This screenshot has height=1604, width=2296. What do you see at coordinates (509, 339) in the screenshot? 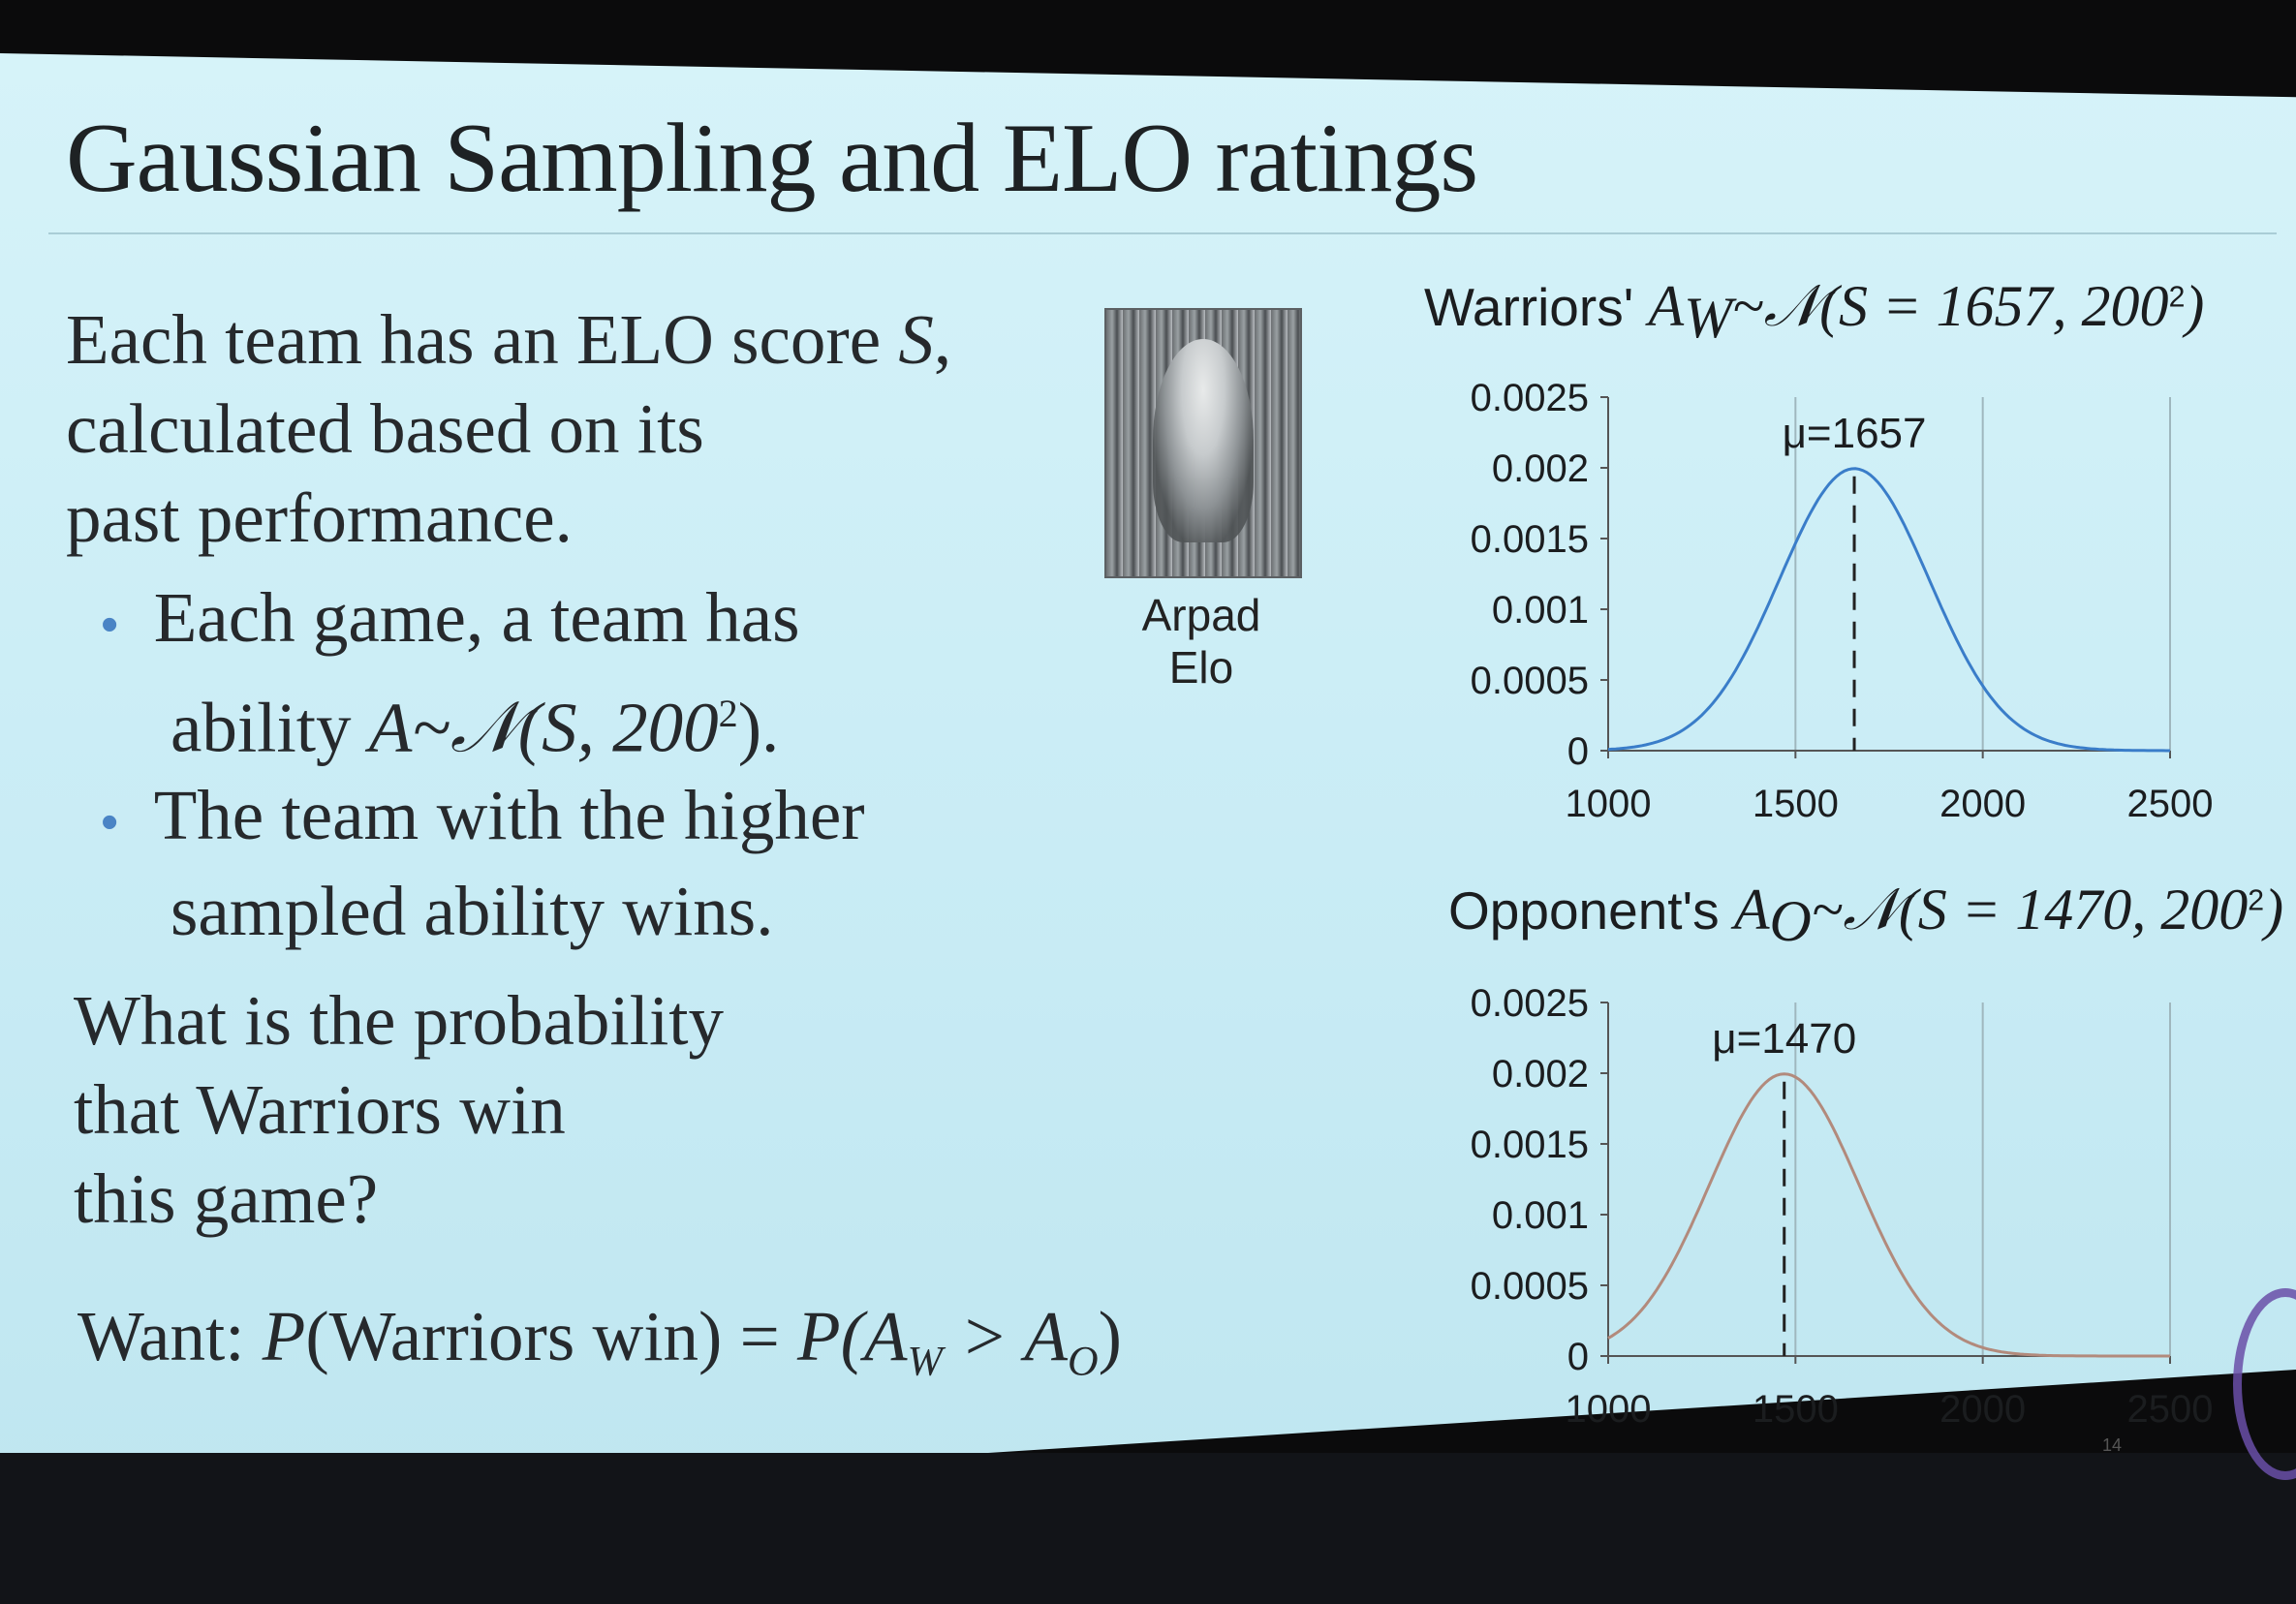
I see `intro-line-1: Each team has an ELO score S,` at bounding box center [509, 339].